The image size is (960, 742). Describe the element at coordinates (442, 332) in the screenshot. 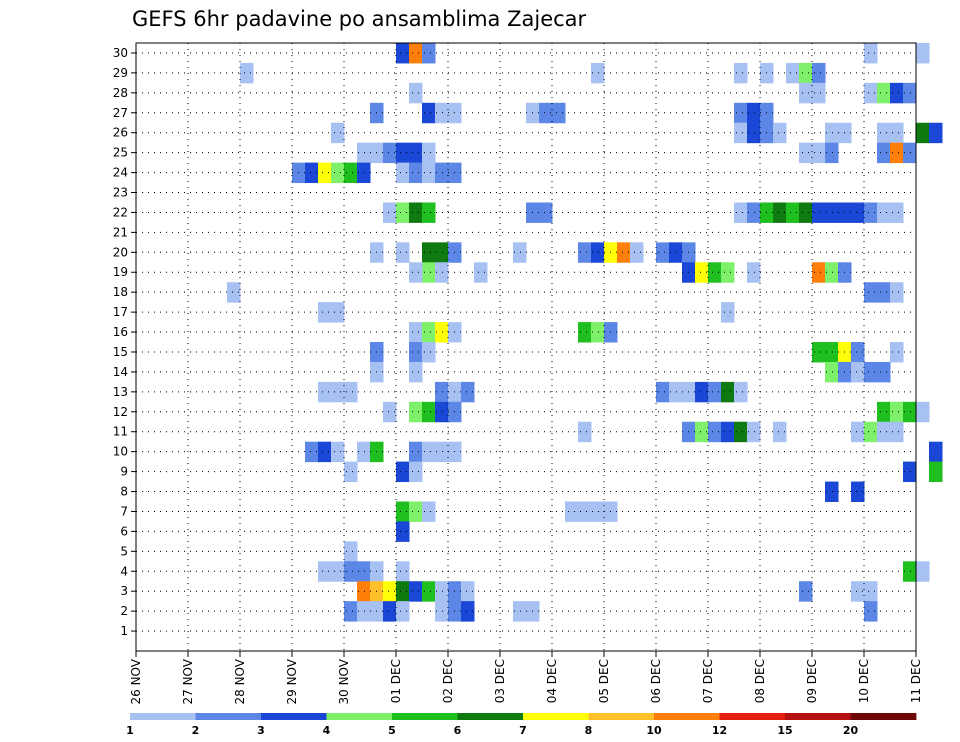

I see `cell-m16-t23` at that location.